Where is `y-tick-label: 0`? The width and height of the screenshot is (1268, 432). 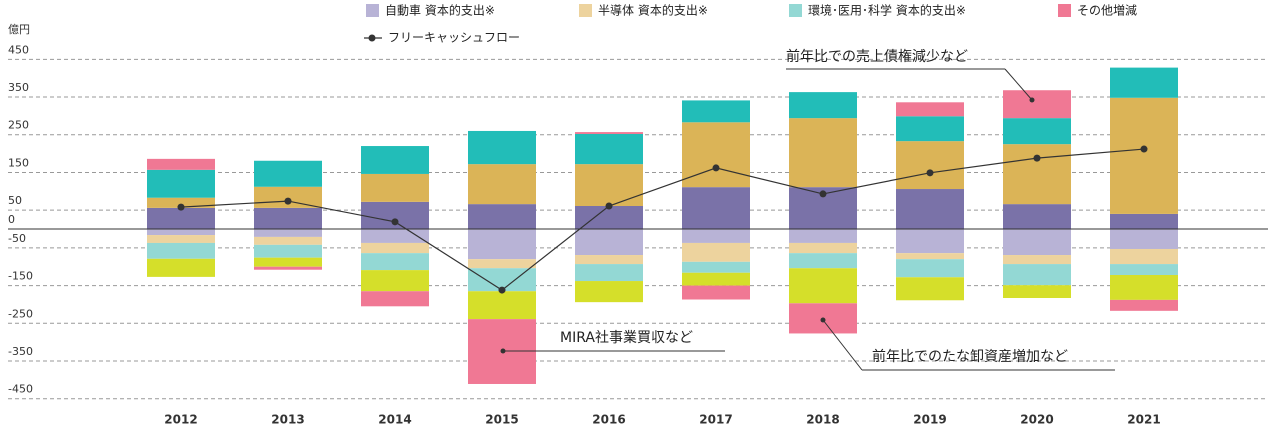 y-tick-label: 0 is located at coordinates (11, 219).